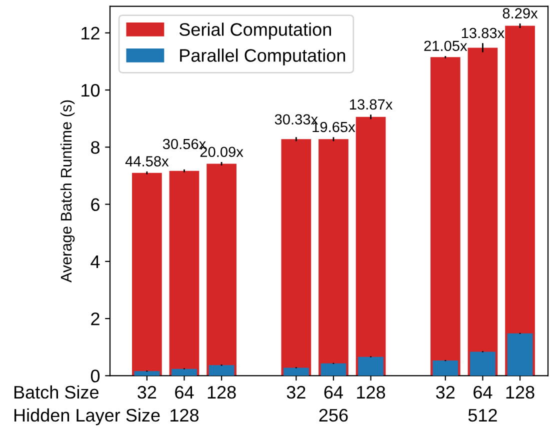 This screenshot has width=550, height=431. Describe the element at coordinates (91, 90) in the screenshot. I see `y-tick-label: 10` at that location.